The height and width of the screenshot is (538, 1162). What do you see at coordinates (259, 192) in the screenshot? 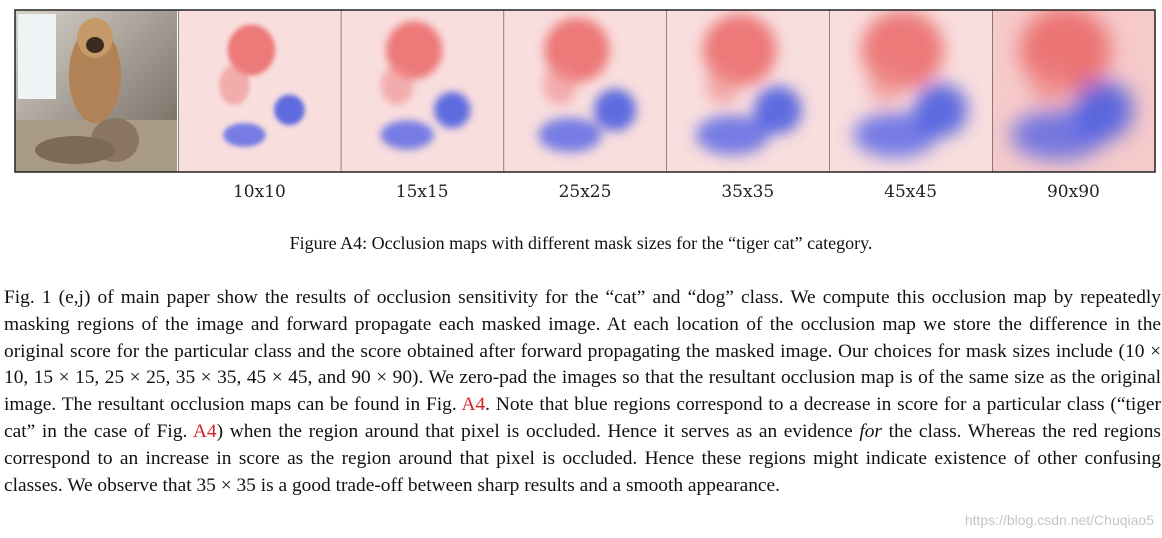
I see `panel-label: 10x10` at bounding box center [259, 192].